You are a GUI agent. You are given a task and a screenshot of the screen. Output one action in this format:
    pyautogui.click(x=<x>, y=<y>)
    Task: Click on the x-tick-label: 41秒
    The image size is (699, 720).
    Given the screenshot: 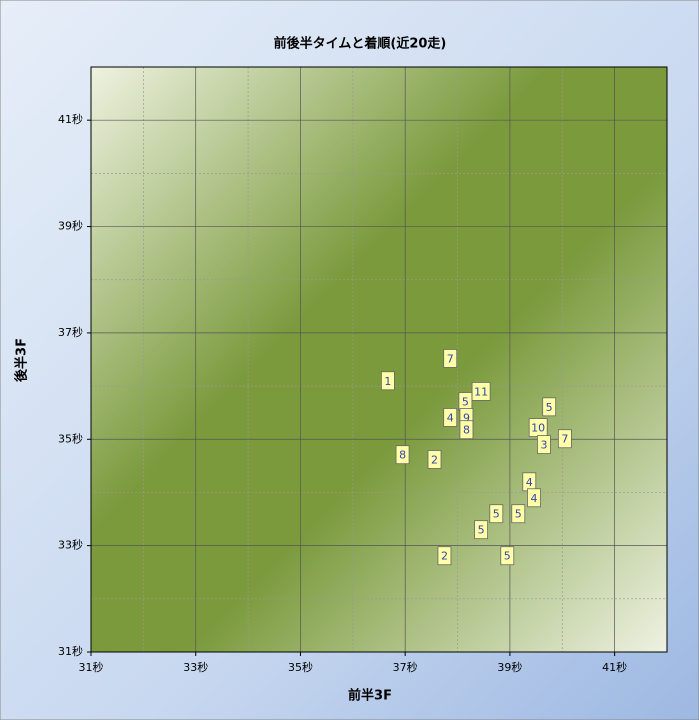 What is the action you would take?
    pyautogui.click(x=614, y=667)
    